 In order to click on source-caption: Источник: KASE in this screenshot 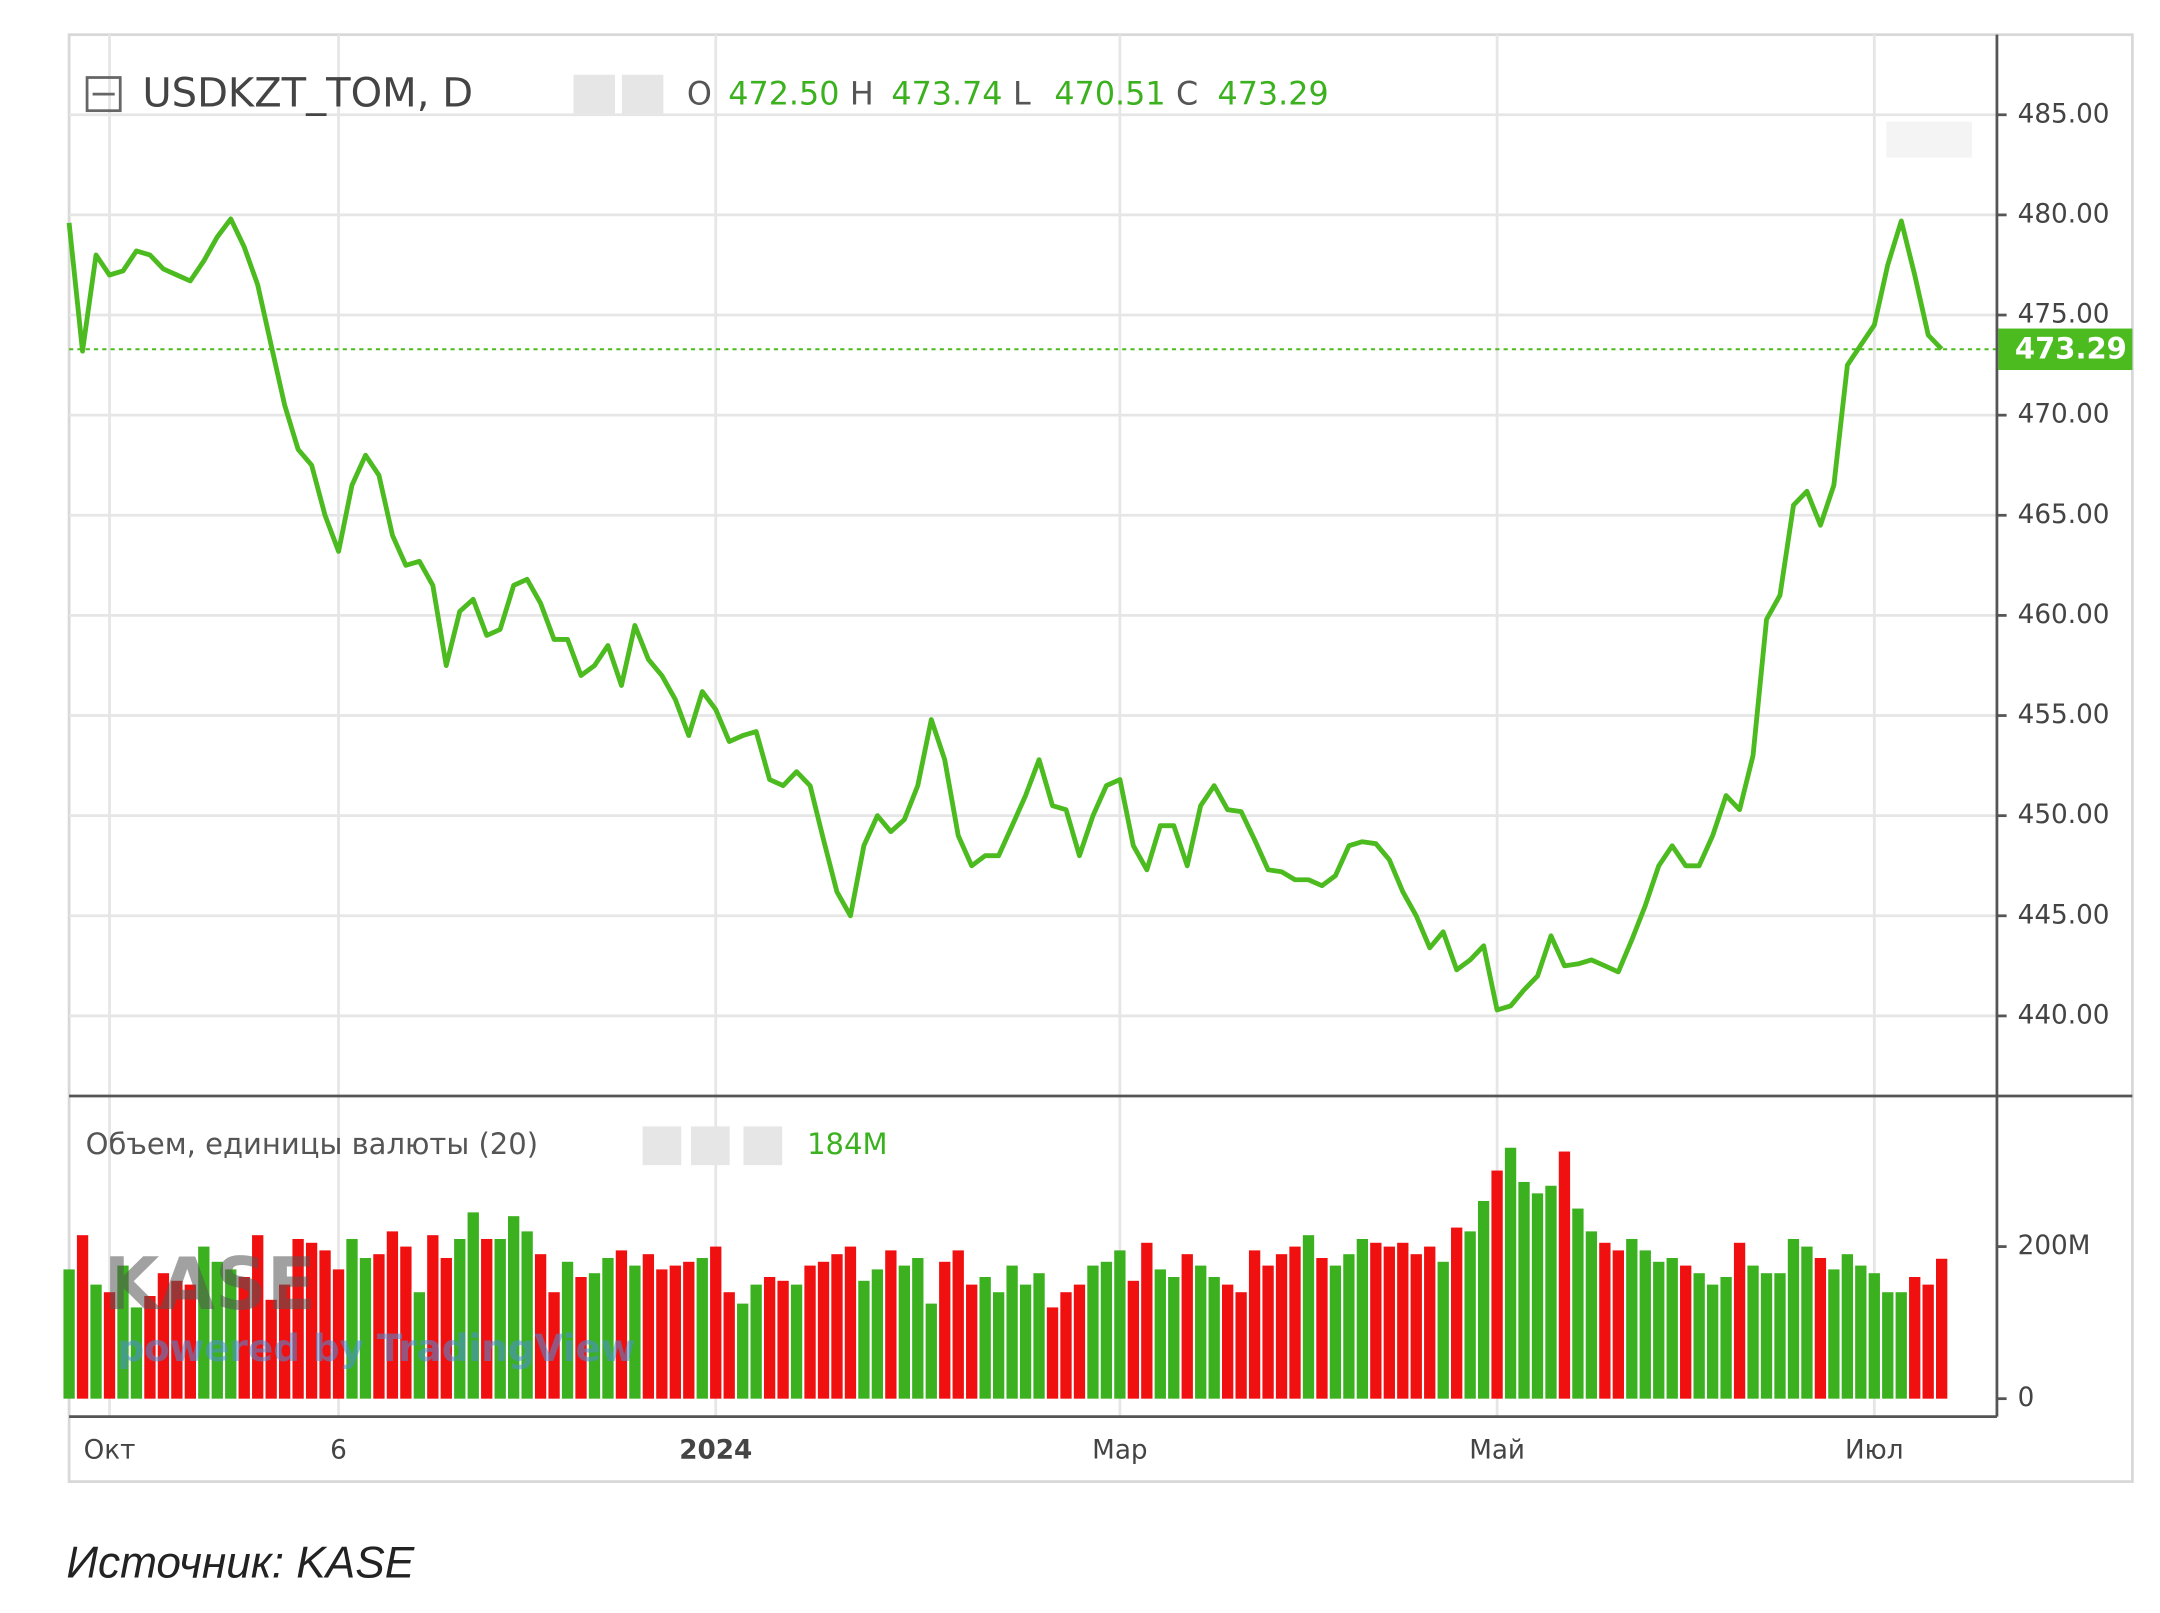, I will do `click(240, 1563)`.